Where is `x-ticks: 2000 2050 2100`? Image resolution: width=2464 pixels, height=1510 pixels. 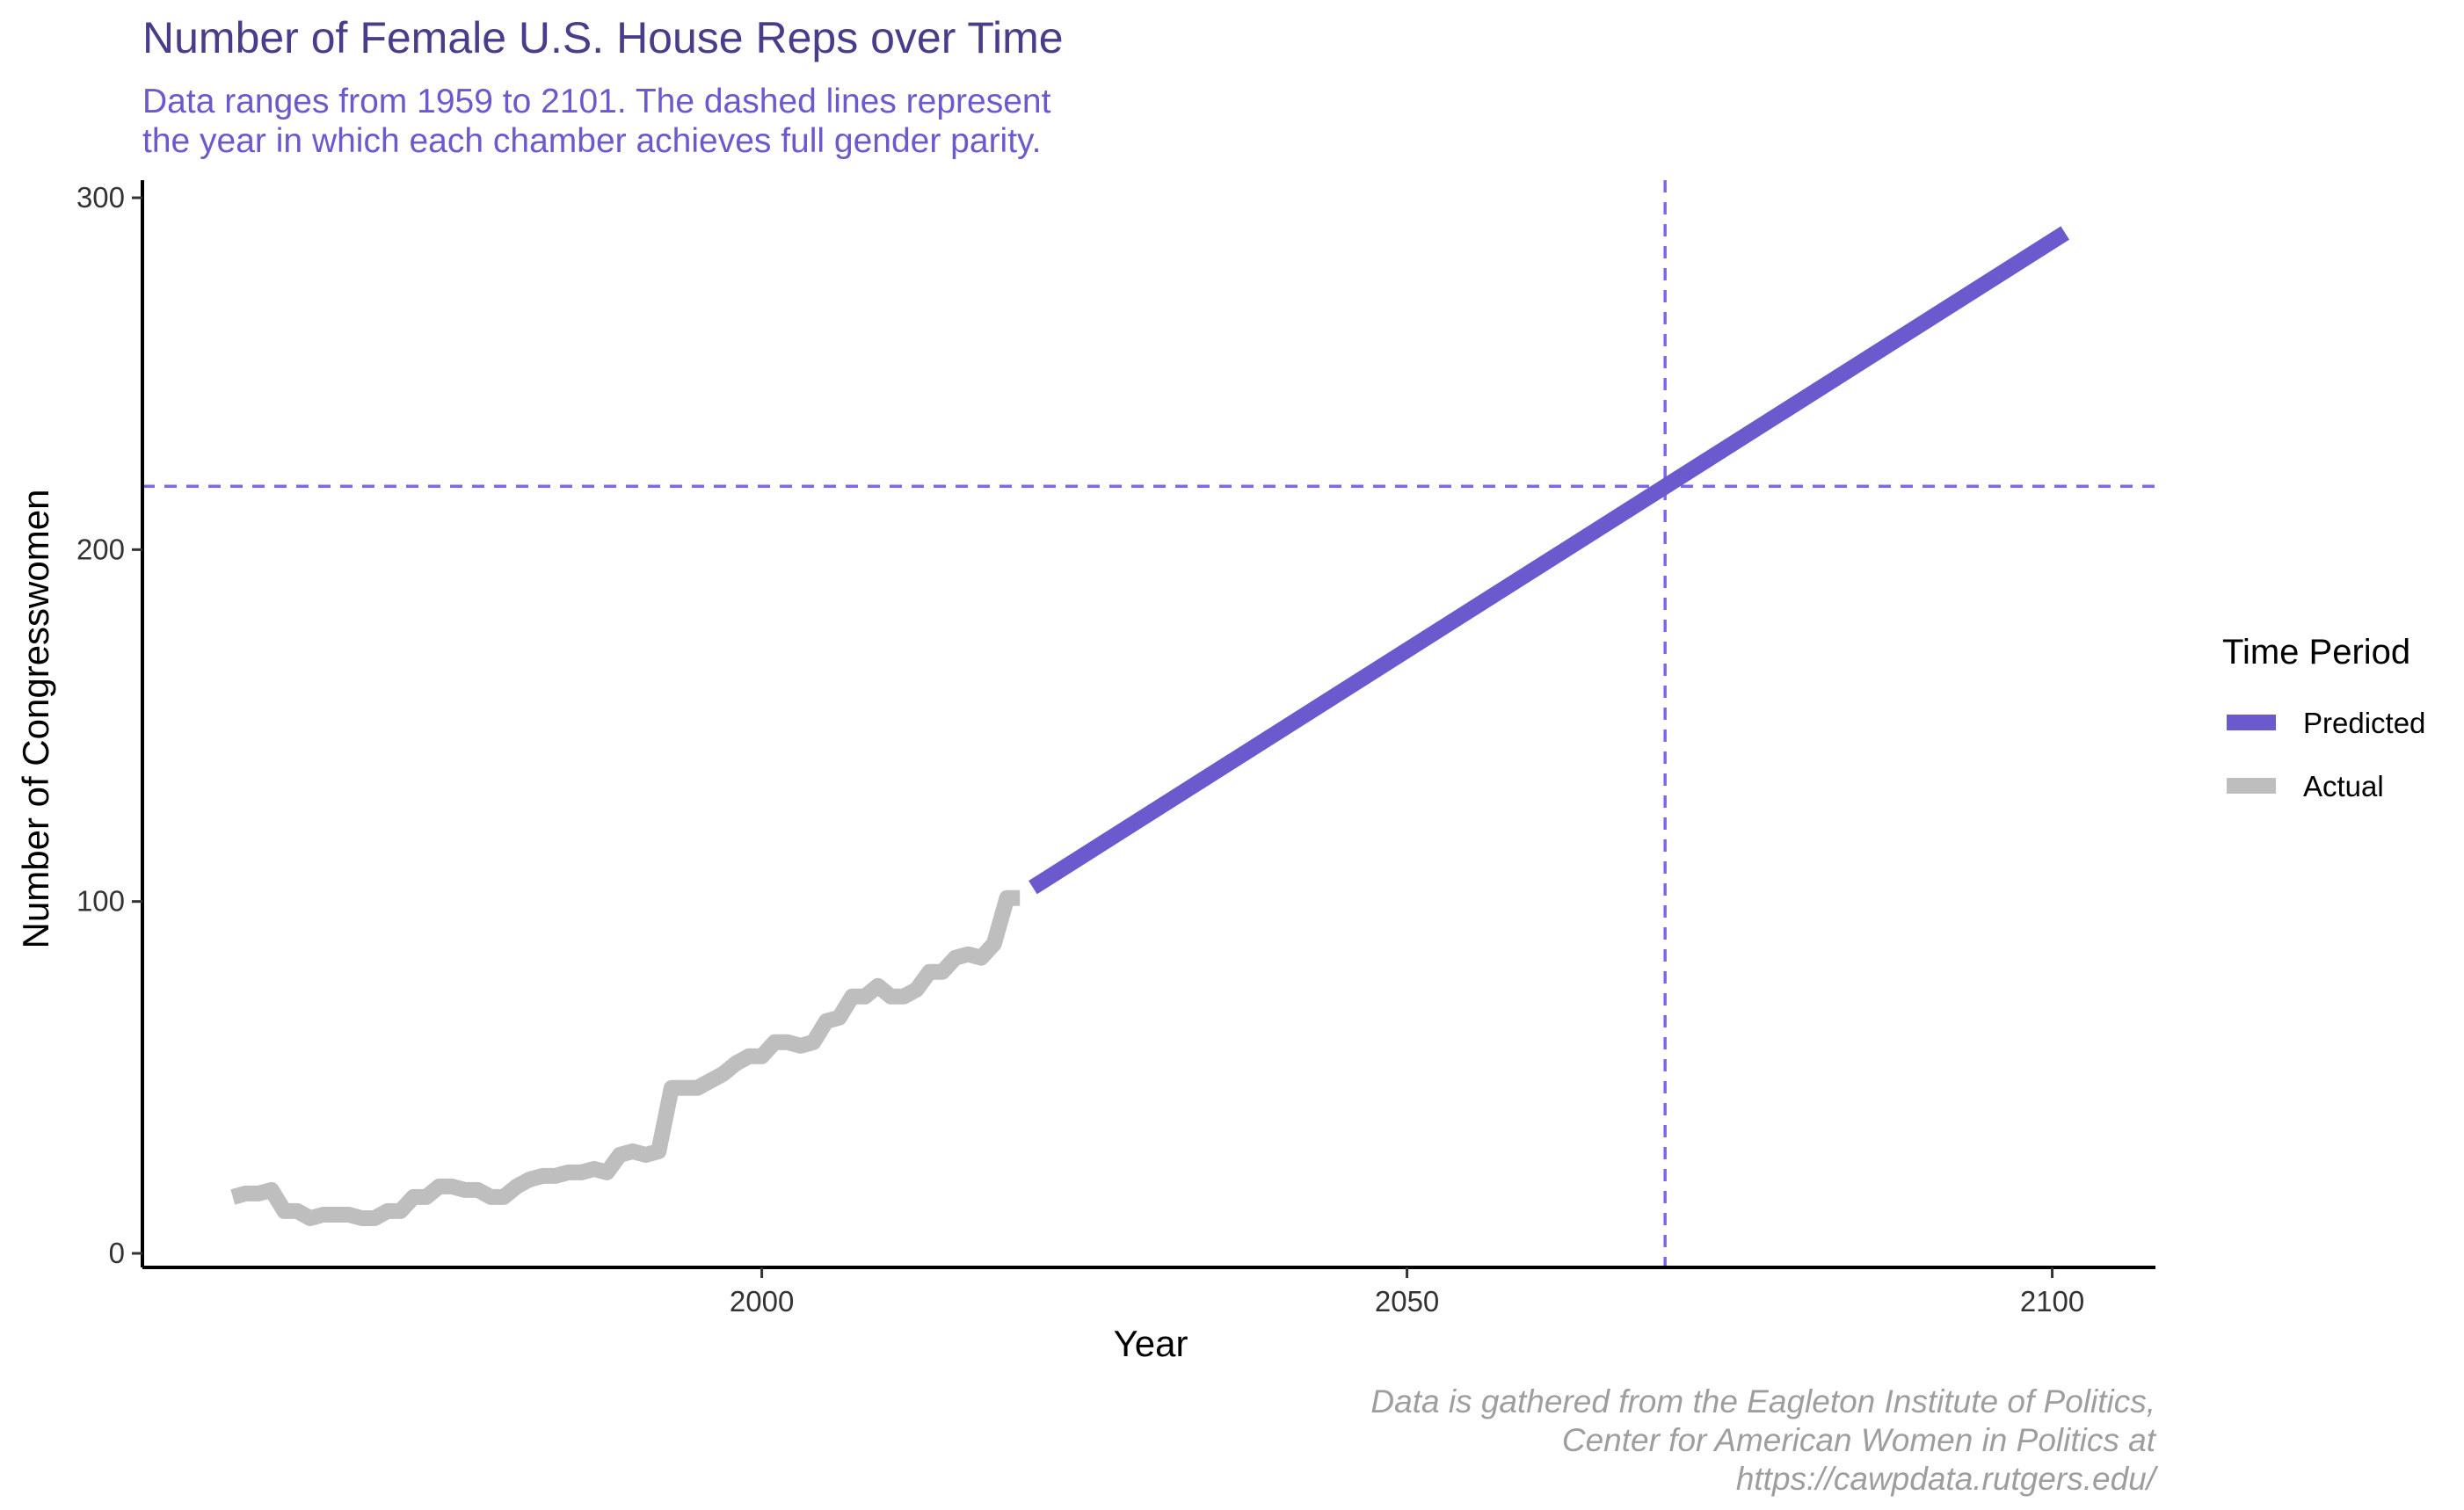 x-ticks: 2000 2050 2100 is located at coordinates (1407, 1292).